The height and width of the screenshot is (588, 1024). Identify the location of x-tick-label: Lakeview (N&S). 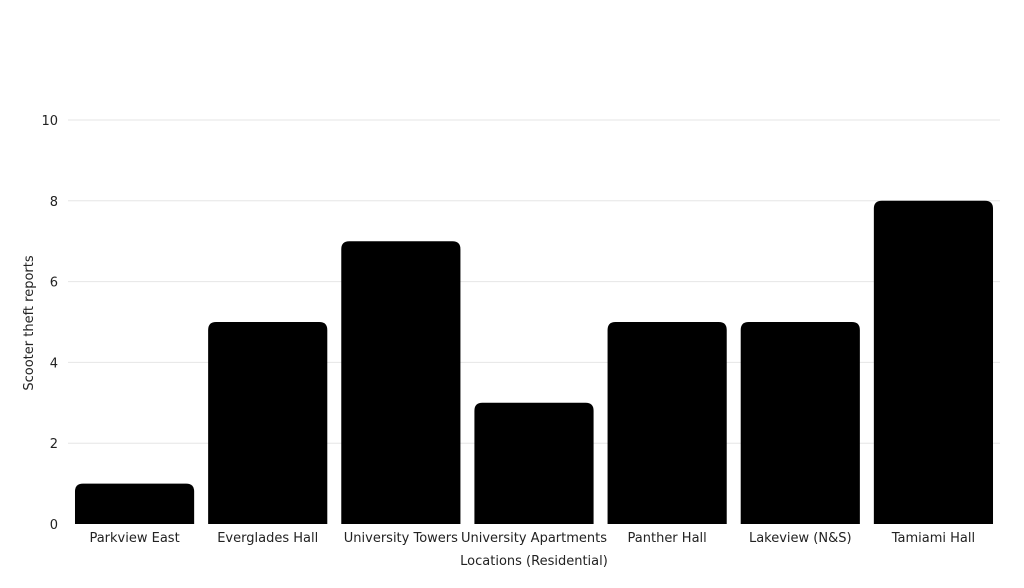
(800, 538).